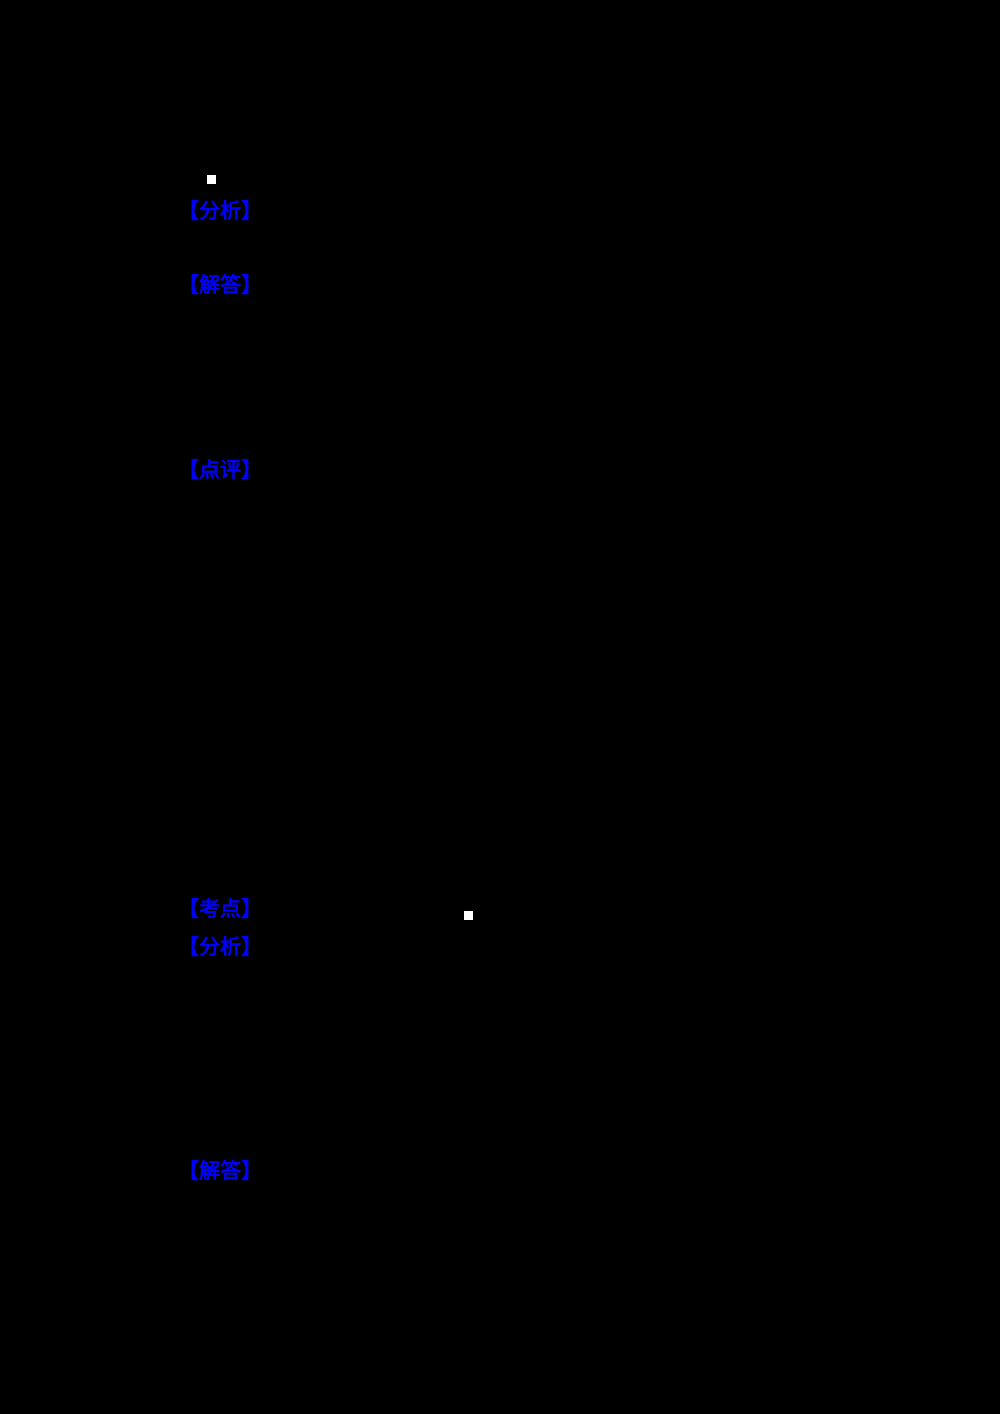 The image size is (1000, 1414). Describe the element at coordinates (468, 915) in the screenshot. I see `marker-square-mid` at that location.